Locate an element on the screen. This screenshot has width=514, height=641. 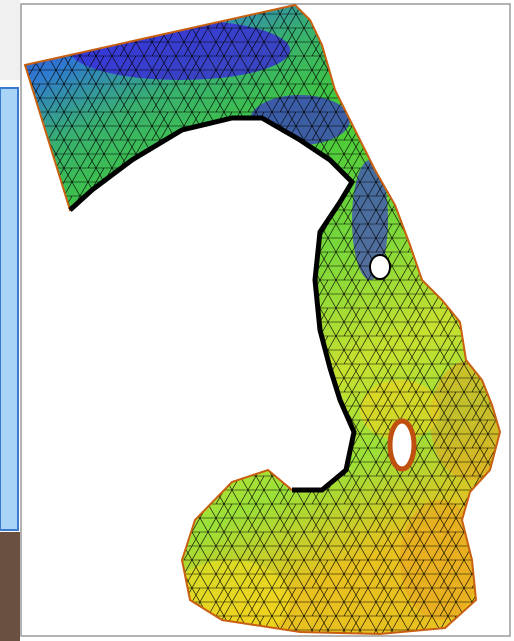
toolbar-strip is located at coordinates (10, 40).